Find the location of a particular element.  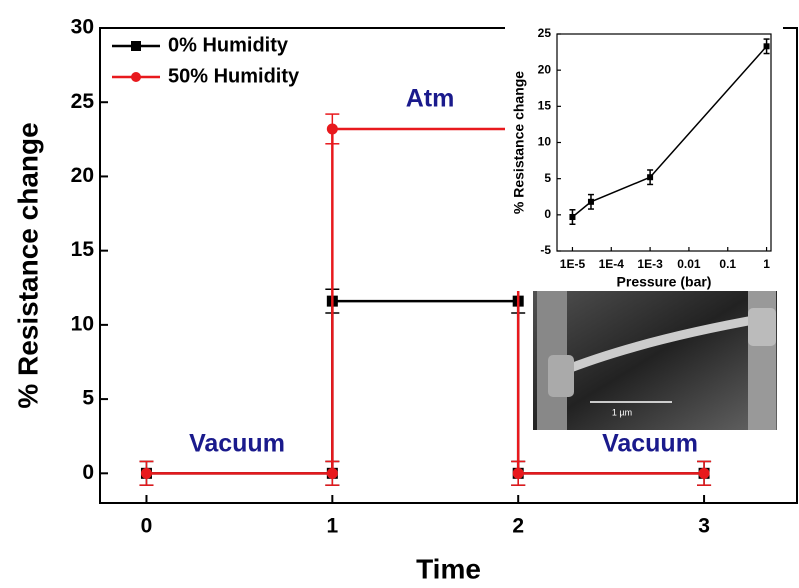

x-tick-label: 2 is located at coordinates (518, 526).